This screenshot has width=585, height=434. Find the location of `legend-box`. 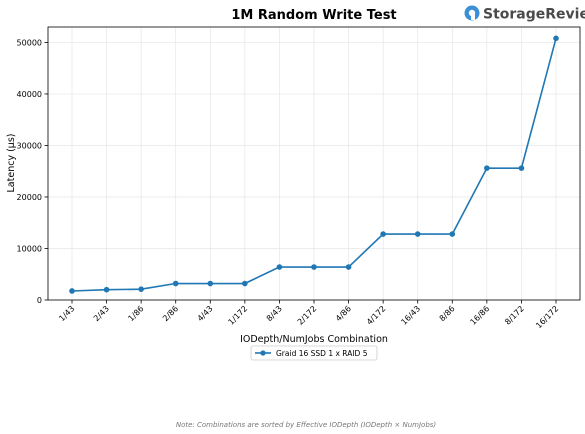

legend-box is located at coordinates (314, 353).